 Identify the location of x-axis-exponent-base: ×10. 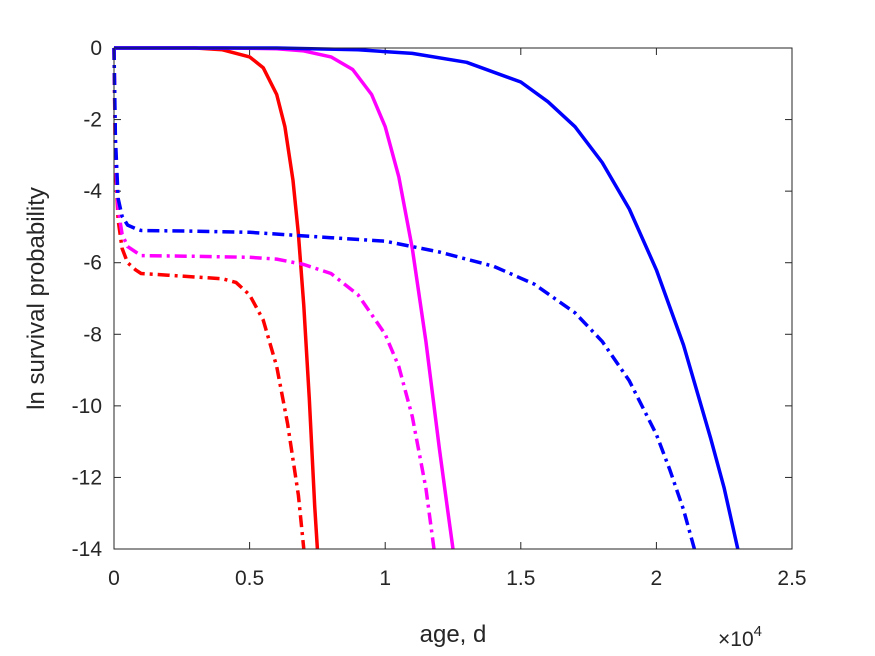
(736, 639).